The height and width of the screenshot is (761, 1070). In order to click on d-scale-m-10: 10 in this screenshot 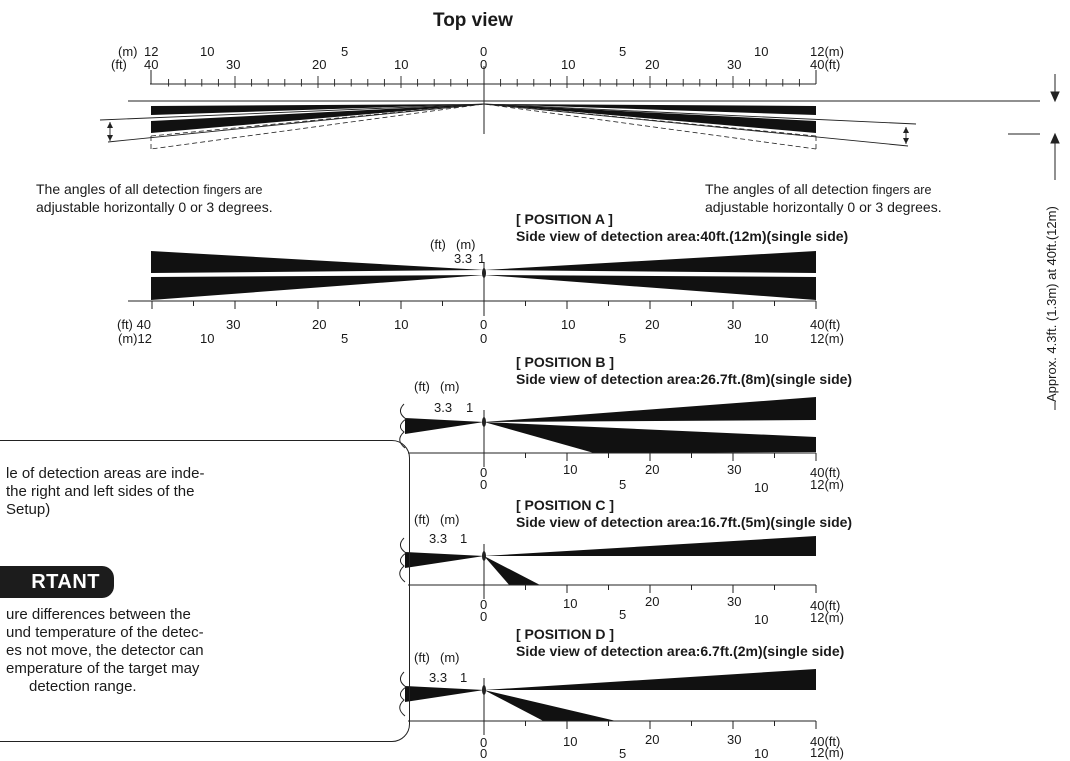, I will do `click(761, 753)`.